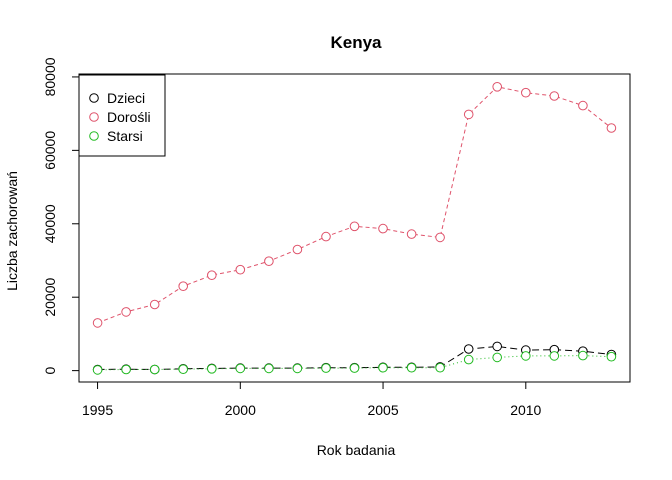  Describe the element at coordinates (125, 136) in the screenshot. I see `legend-label-starsi: Starsi` at that location.